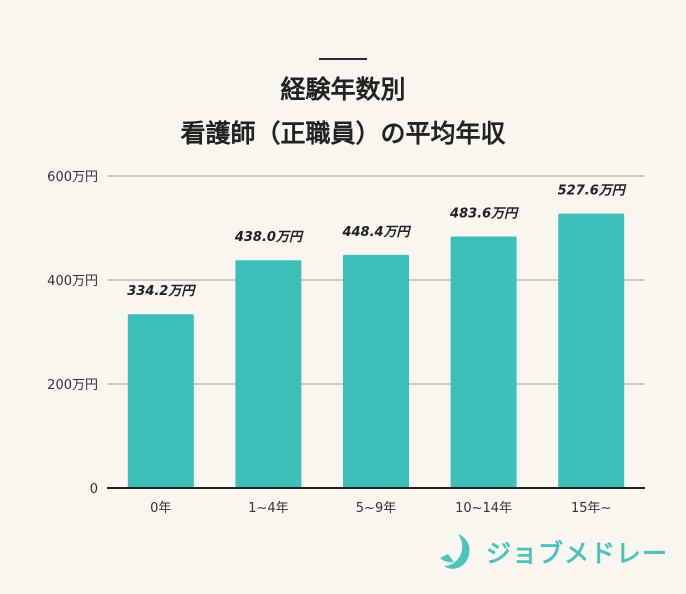  I want to click on data-label: 438.0万円, so click(269, 237).